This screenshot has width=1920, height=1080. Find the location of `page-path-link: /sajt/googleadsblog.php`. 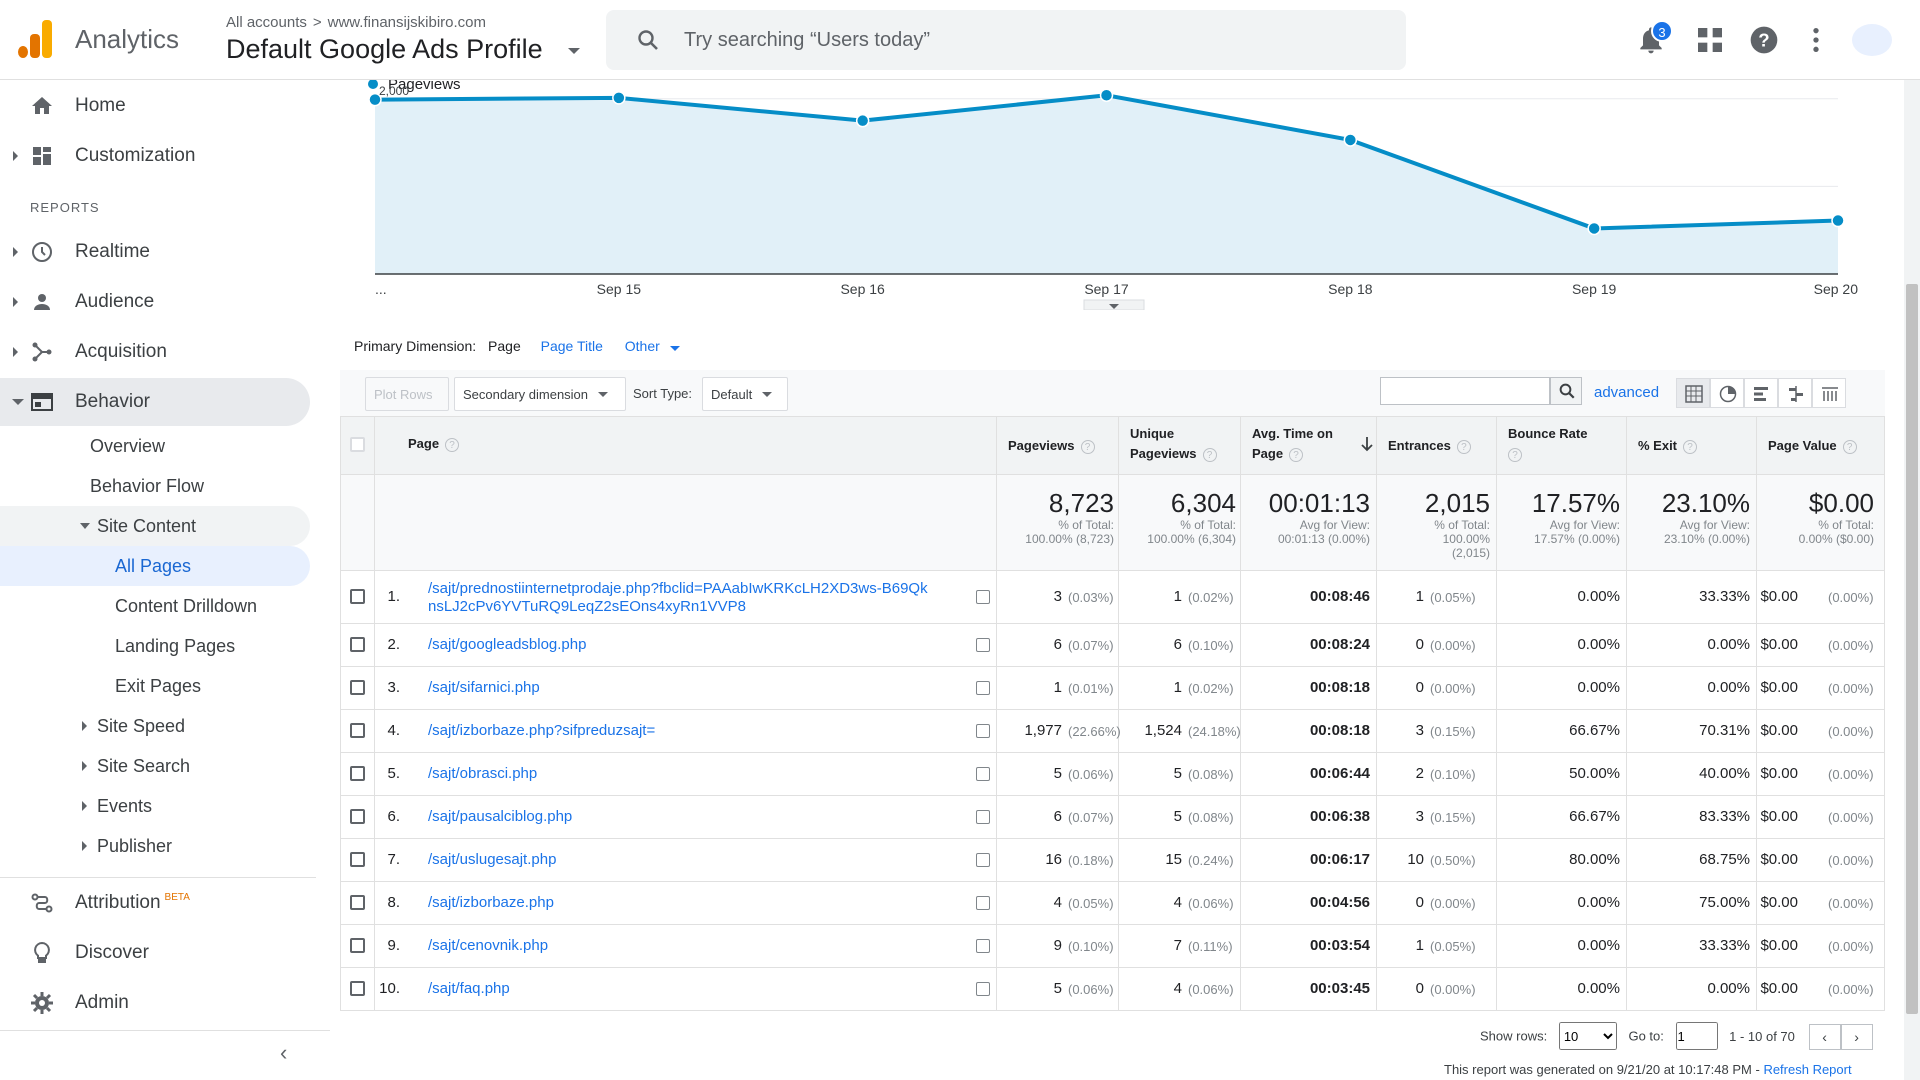

page-path-link: /sajt/googleadsblog.php is located at coordinates (507, 644).